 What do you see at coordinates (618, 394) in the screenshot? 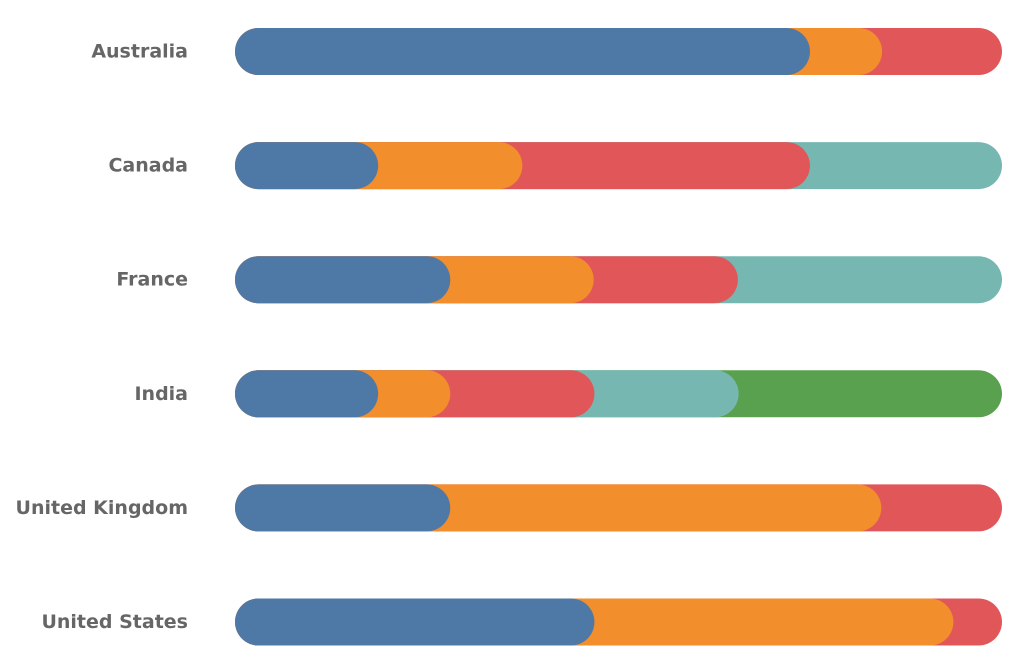
I see `bar-row-india` at bounding box center [618, 394].